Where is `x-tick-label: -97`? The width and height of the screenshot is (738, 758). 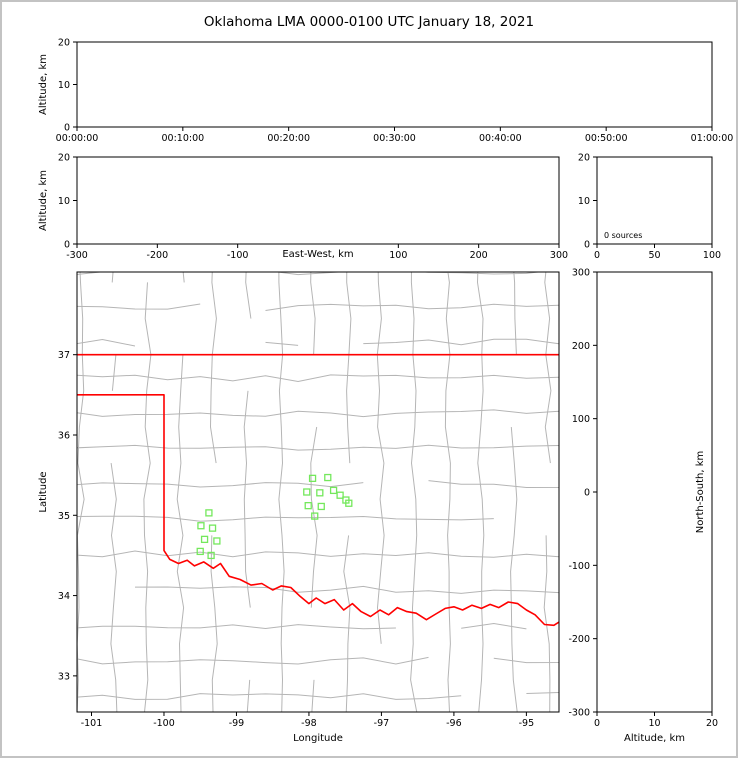
x-tick-label: -97 is located at coordinates (382, 723).